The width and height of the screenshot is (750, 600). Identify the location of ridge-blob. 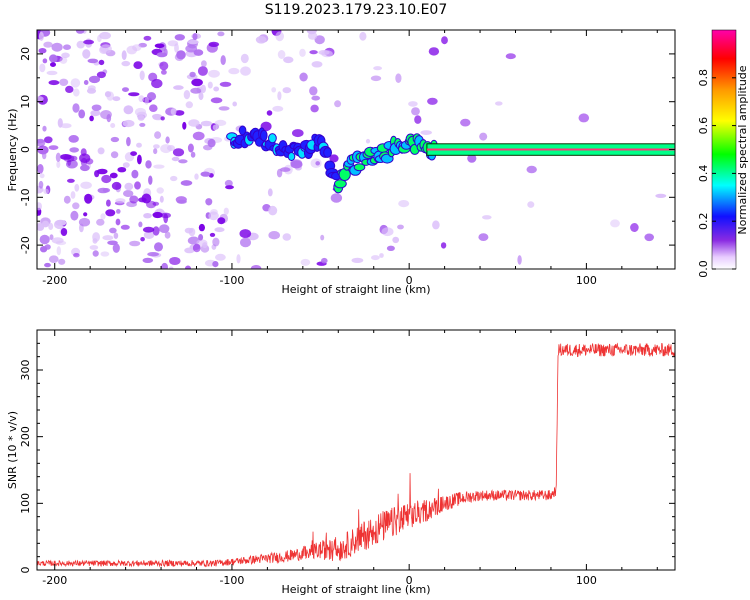
(242, 130).